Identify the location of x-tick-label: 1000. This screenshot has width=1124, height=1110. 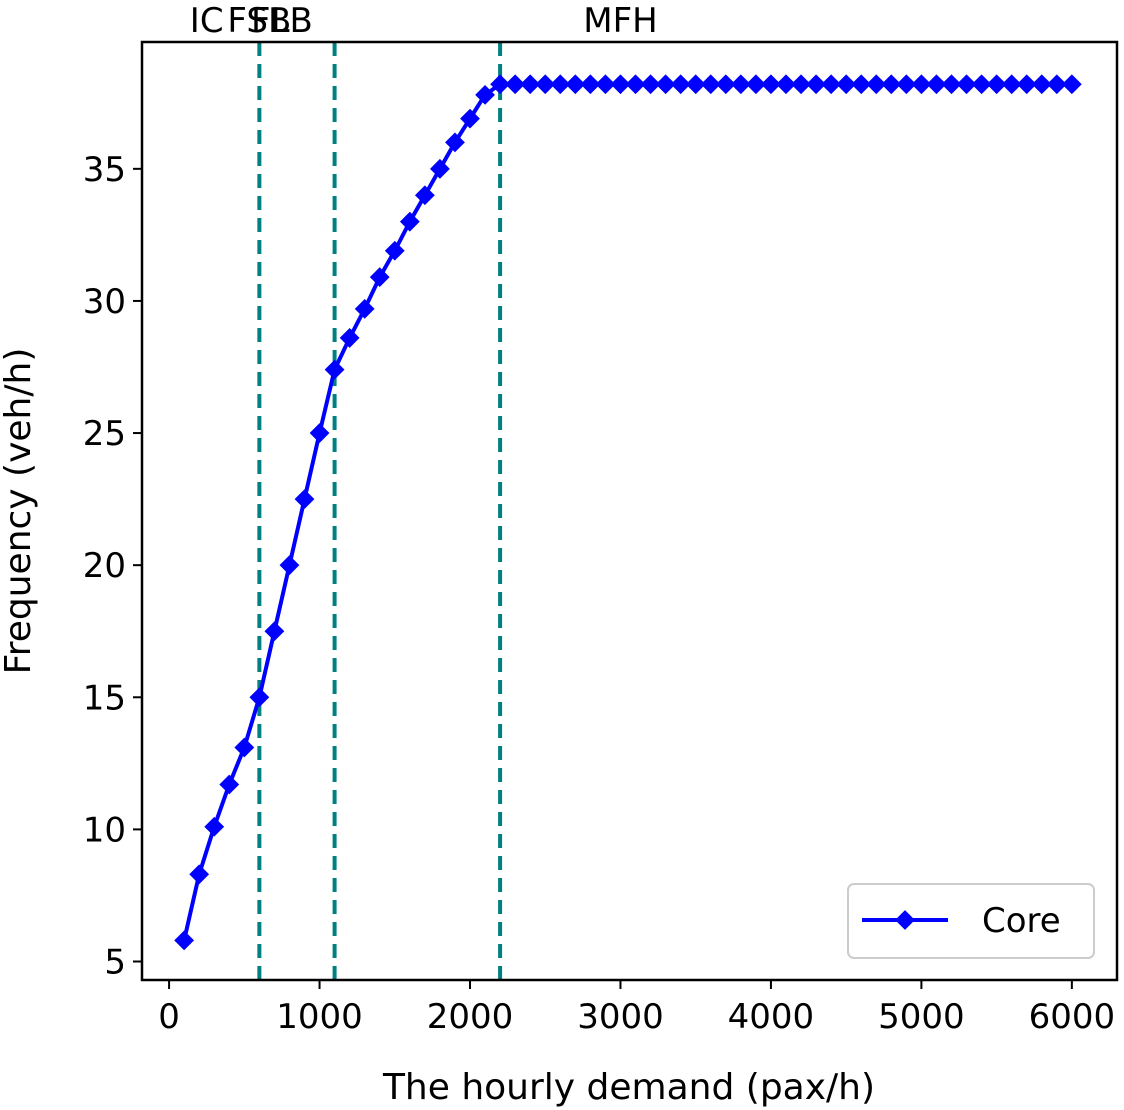
(319, 1017).